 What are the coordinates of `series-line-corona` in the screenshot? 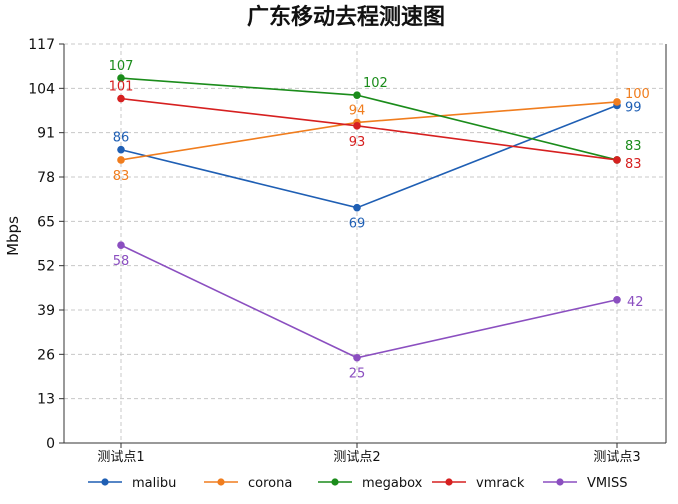 It's located at (369, 131).